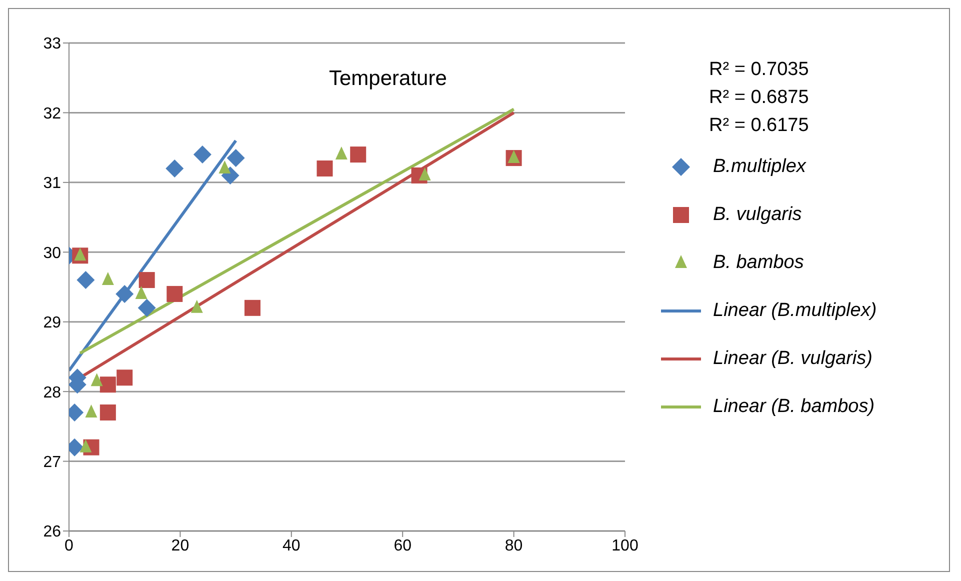 The height and width of the screenshot is (581, 961). Describe the element at coordinates (795, 311) in the screenshot. I see `legend-label: Linear (B.multiplex)` at that location.